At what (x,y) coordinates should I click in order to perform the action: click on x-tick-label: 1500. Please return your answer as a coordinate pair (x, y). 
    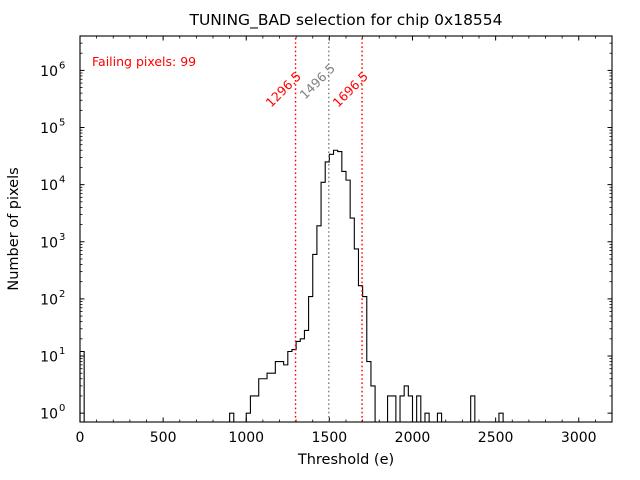
    Looking at the image, I should click on (330, 438).